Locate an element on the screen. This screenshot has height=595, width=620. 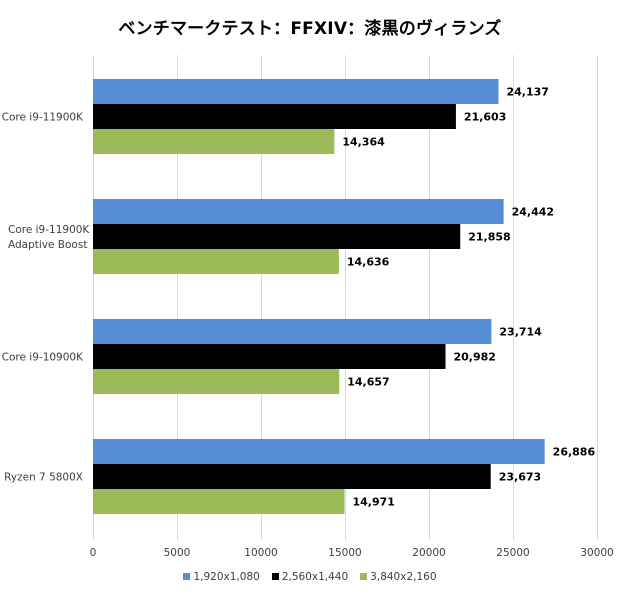
x-tick-label: 5000 is located at coordinates (177, 553).